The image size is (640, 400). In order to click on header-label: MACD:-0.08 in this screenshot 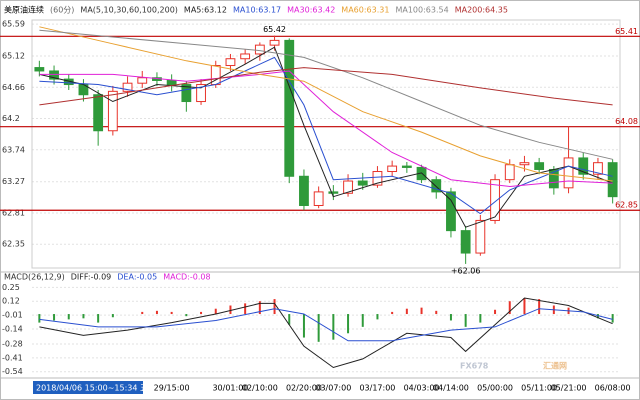, I will do `click(186, 277)`.